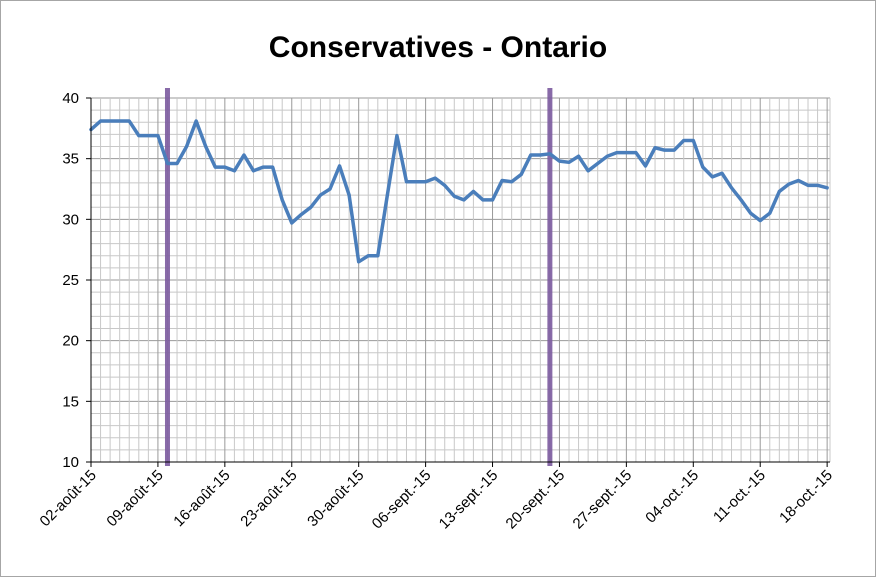 This screenshot has height=577, width=876. I want to click on y-tick-label: 25, so click(70, 280).